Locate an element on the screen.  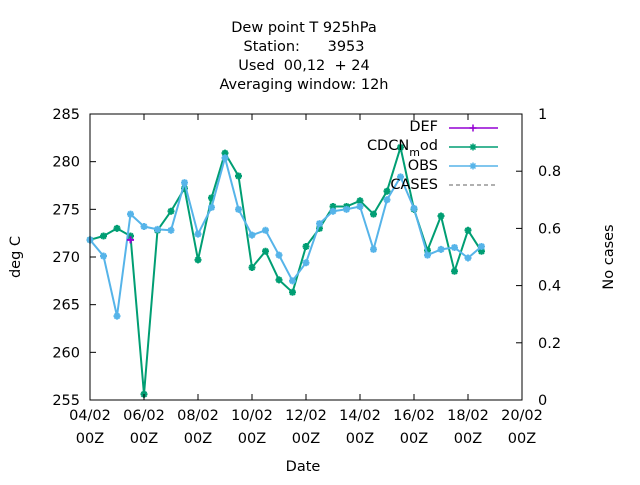
legend-label-obs: OBS is located at coordinates (423, 166).